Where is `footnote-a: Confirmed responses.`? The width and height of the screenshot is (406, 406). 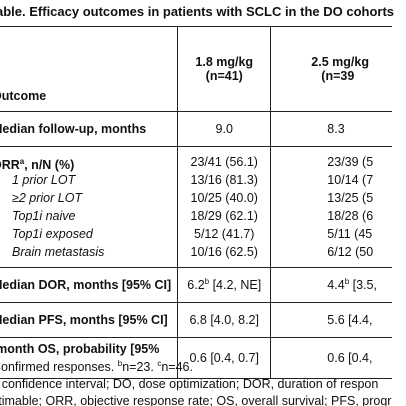
footnote-a: Confirmed responses. is located at coordinates (59, 367).